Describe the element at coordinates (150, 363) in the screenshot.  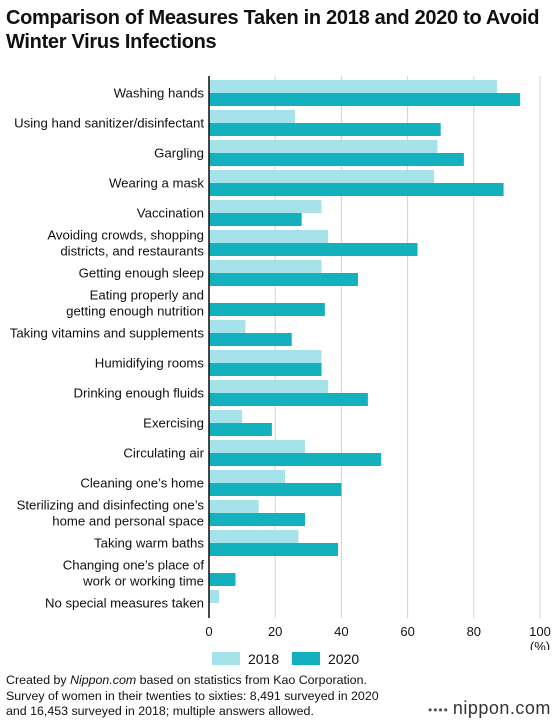
I see `category-label-9: Humidifying rooms` at that location.